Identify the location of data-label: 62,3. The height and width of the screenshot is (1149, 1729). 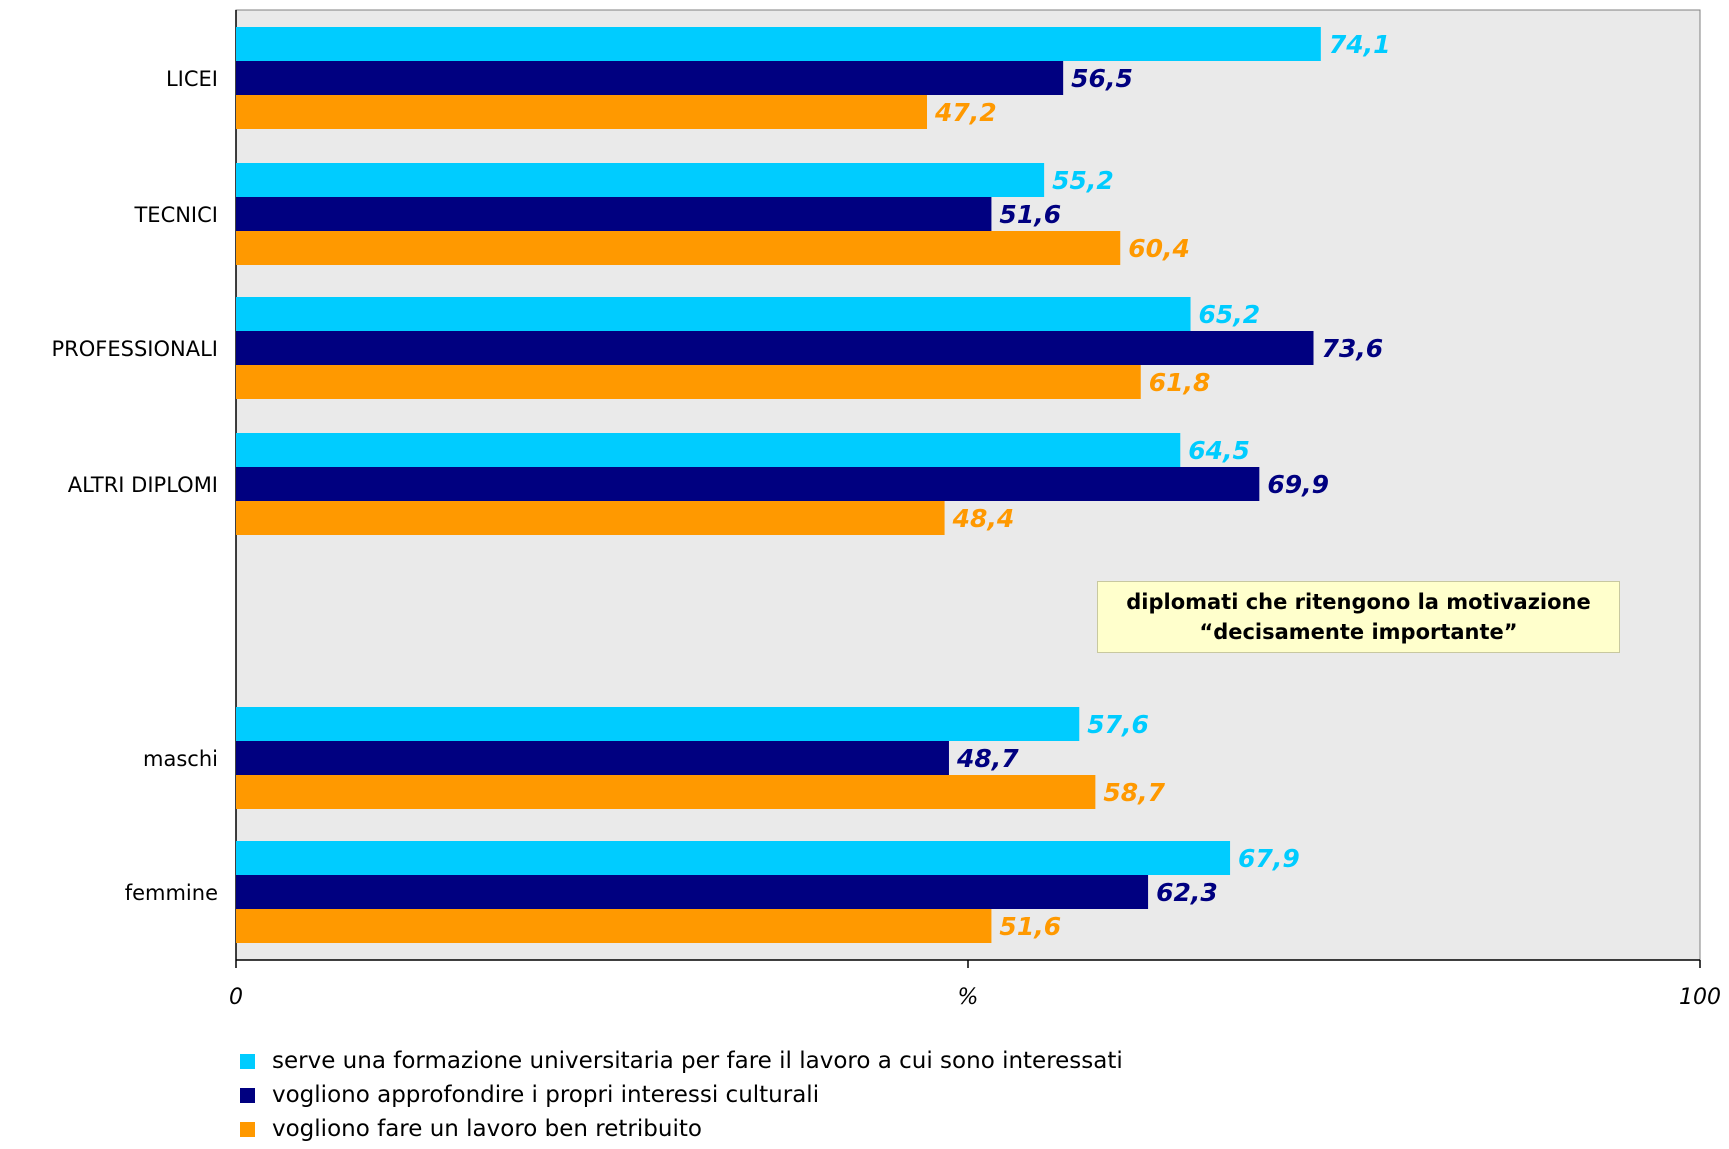
(1187, 892).